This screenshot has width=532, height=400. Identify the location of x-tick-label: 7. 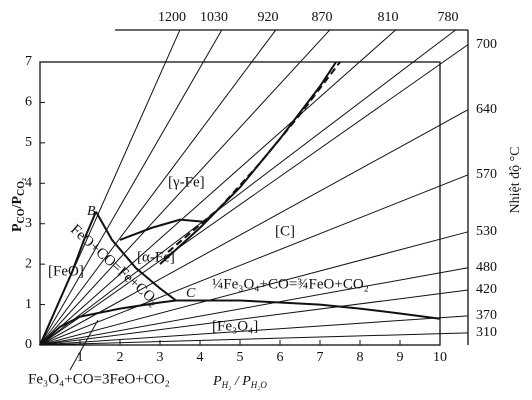
(320, 357).